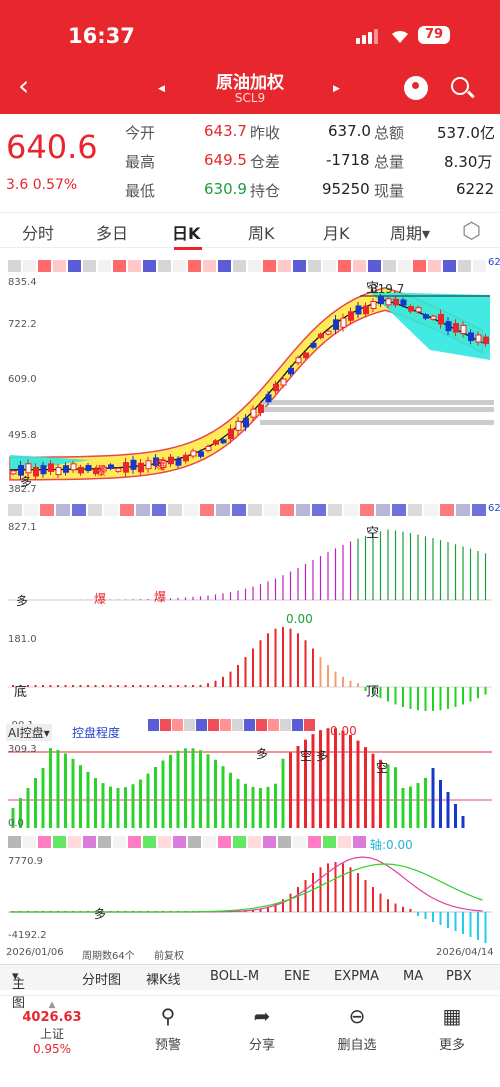  I want to click on y-label-p4-bottom: -4192.2, so click(27, 935).